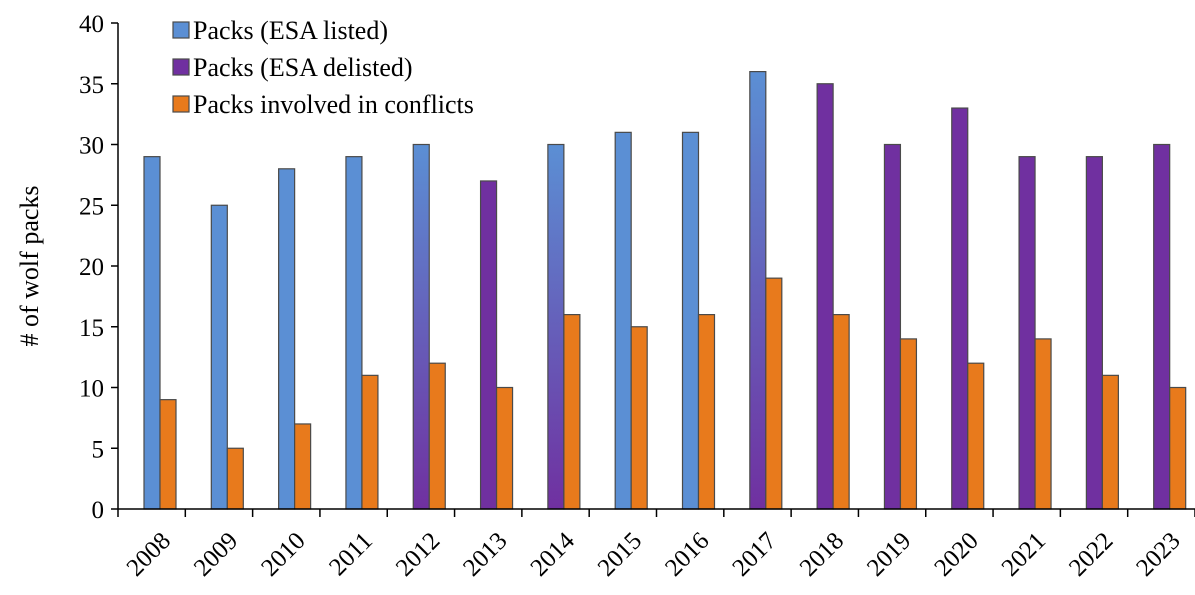  What do you see at coordinates (1043, 424) in the screenshot?
I see `bar-packs-conflicts-2021` at bounding box center [1043, 424].